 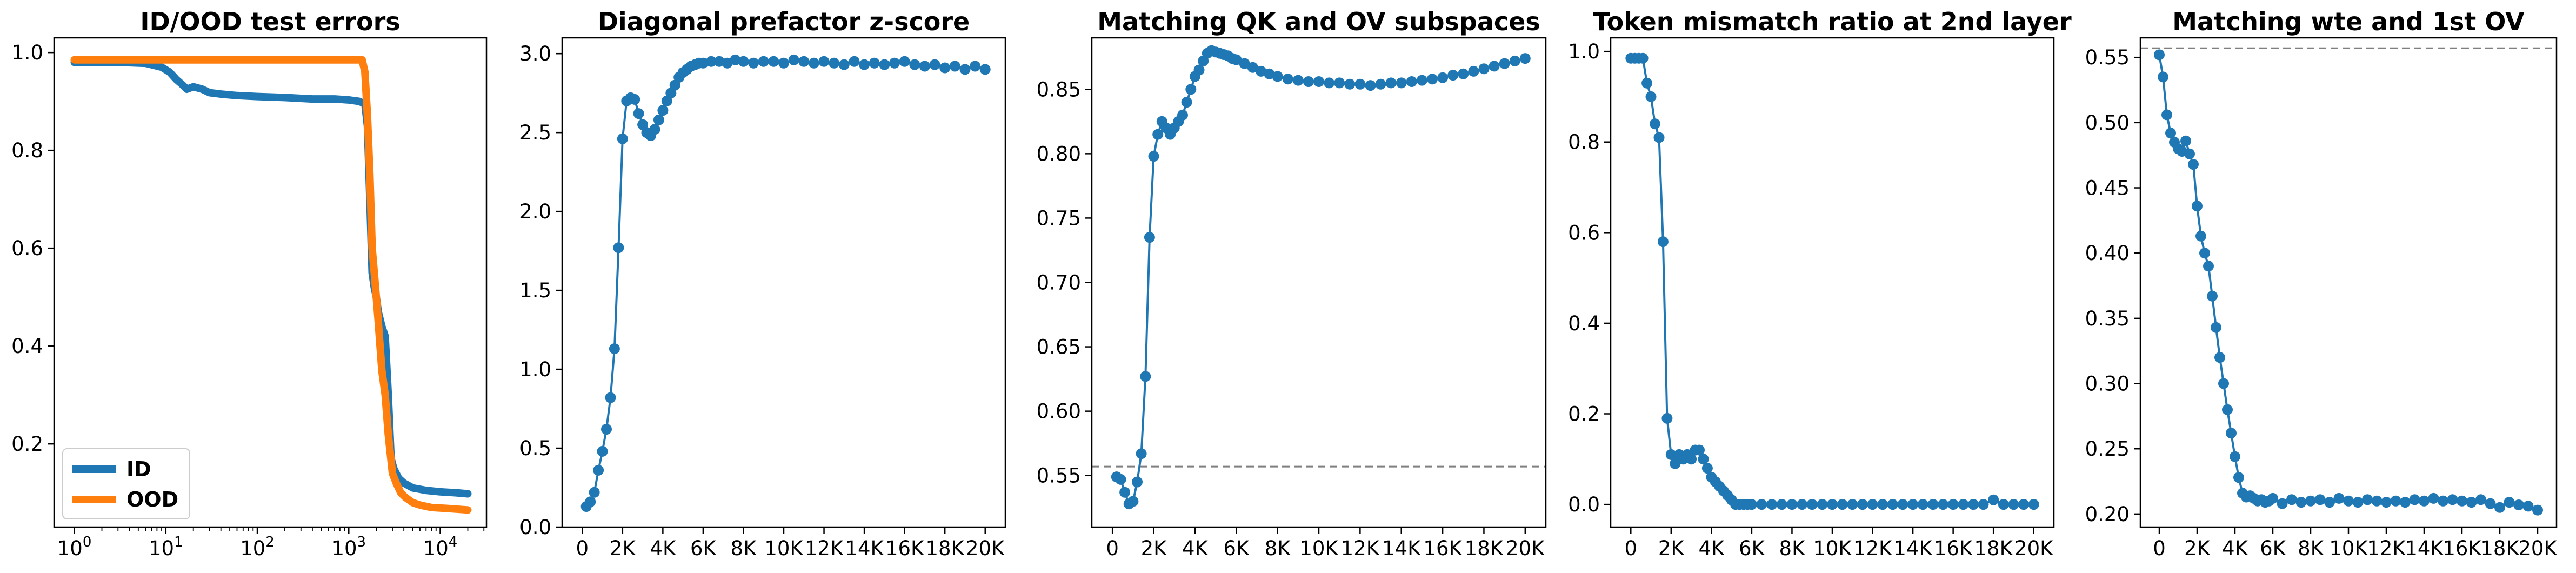 What do you see at coordinates (1833, 282) in the screenshot?
I see `series-line` at bounding box center [1833, 282].